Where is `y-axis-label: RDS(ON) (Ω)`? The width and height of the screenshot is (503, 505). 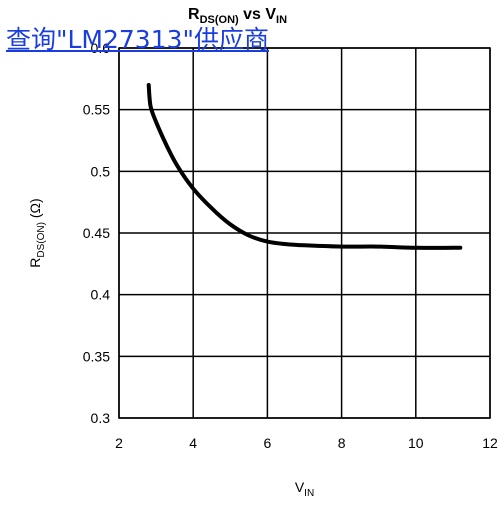
y-axis-label: RDS(ON) (Ω) is located at coordinates (37, 232).